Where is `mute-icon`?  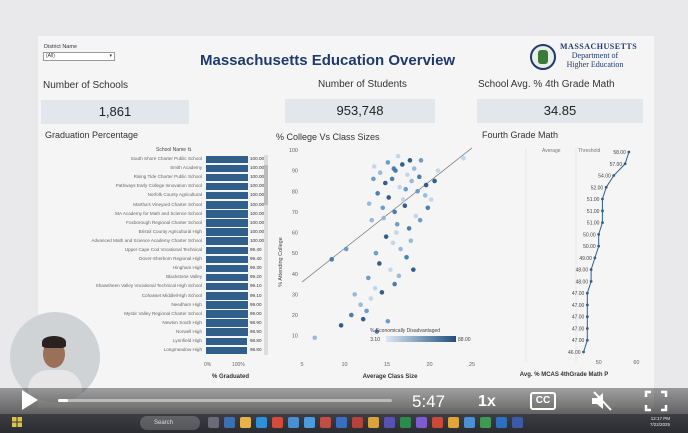
mute-icon is located at coordinates (602, 401).